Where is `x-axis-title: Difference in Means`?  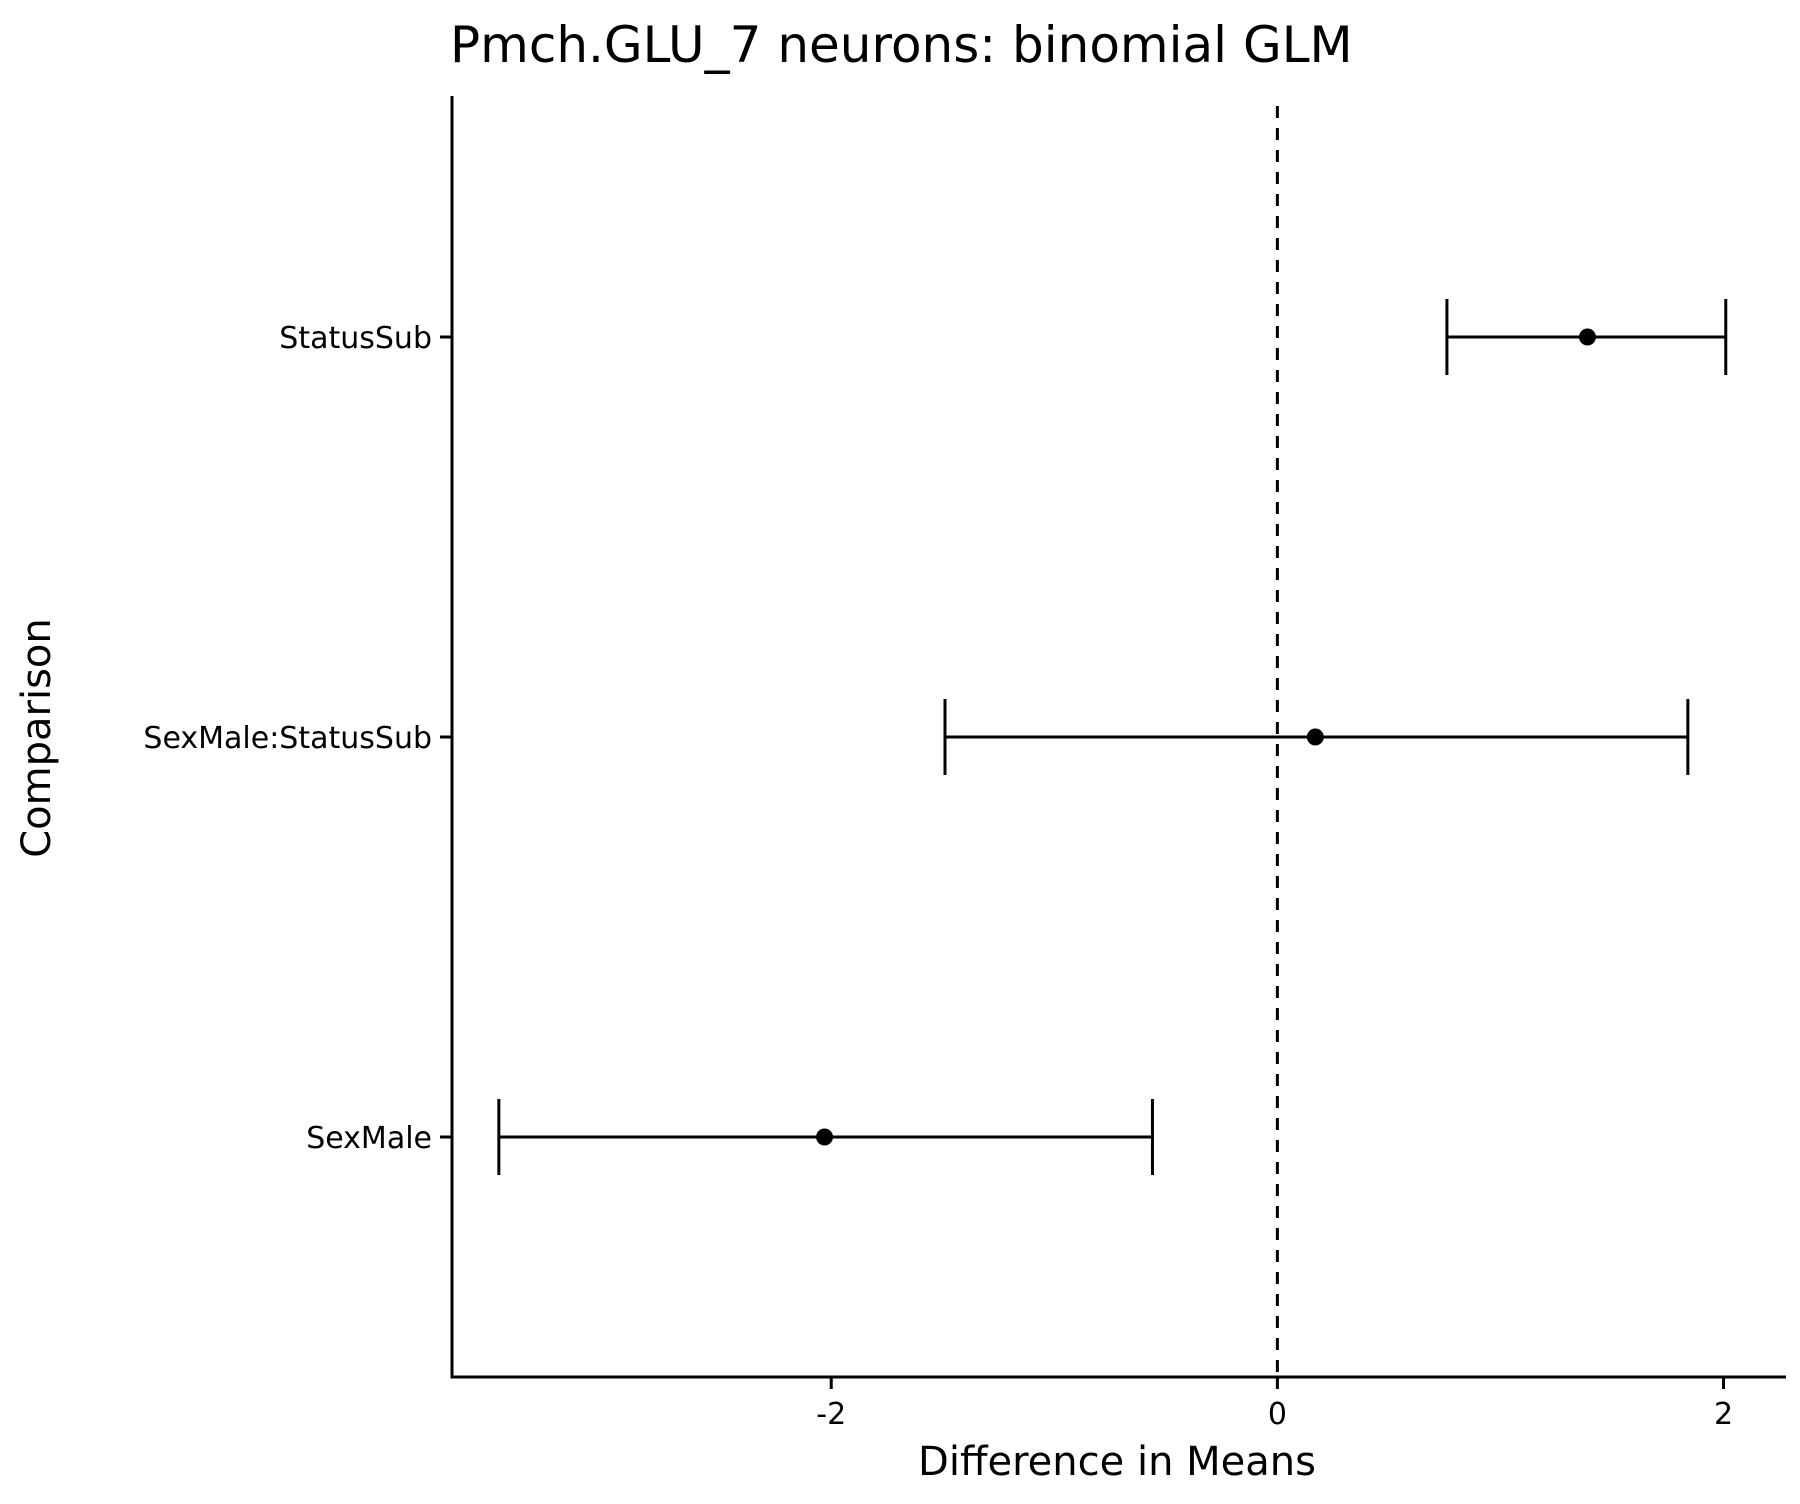 x-axis-title: Difference in Means is located at coordinates (1117, 1462).